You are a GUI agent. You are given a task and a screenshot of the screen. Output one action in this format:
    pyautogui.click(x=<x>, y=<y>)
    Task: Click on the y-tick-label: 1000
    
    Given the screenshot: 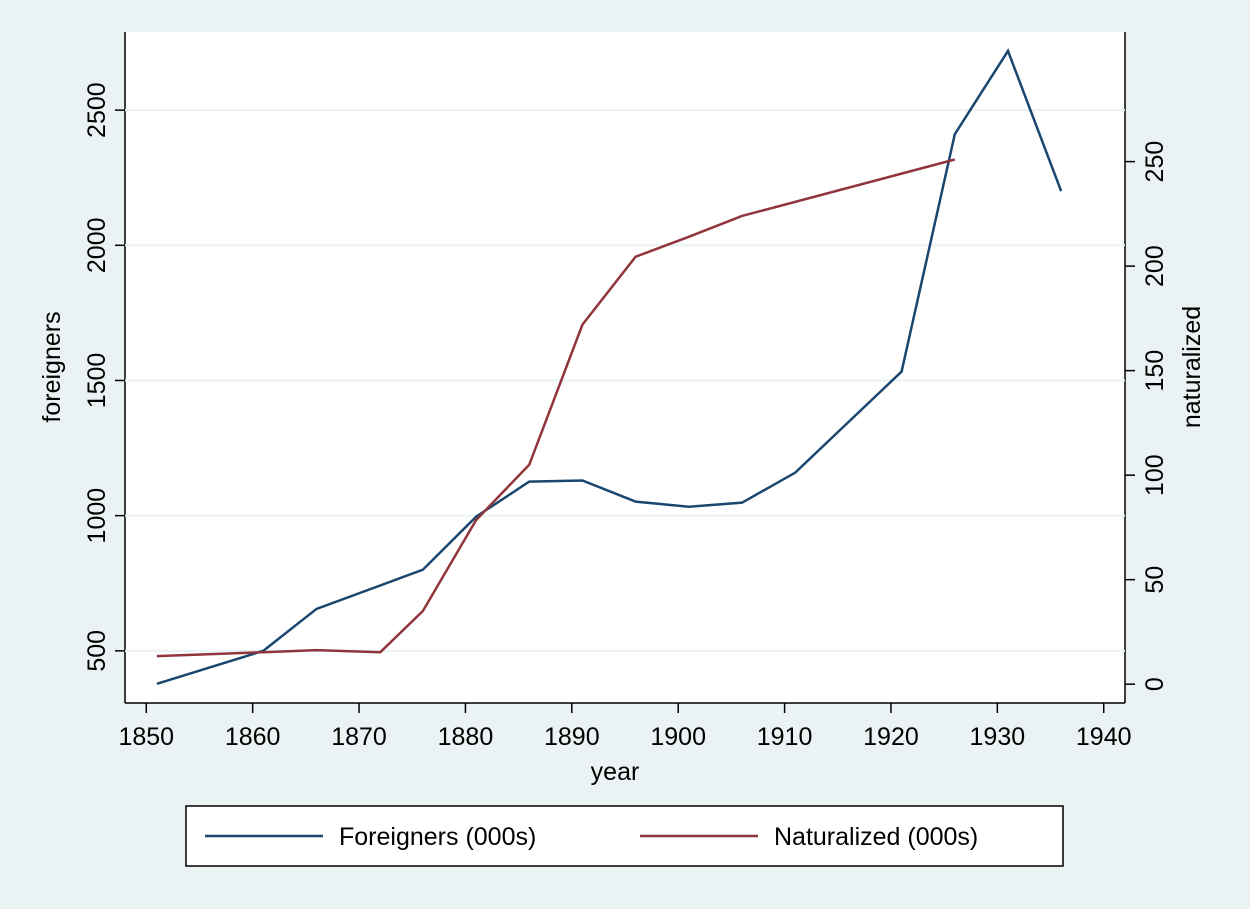 What is the action you would take?
    pyautogui.click(x=97, y=516)
    